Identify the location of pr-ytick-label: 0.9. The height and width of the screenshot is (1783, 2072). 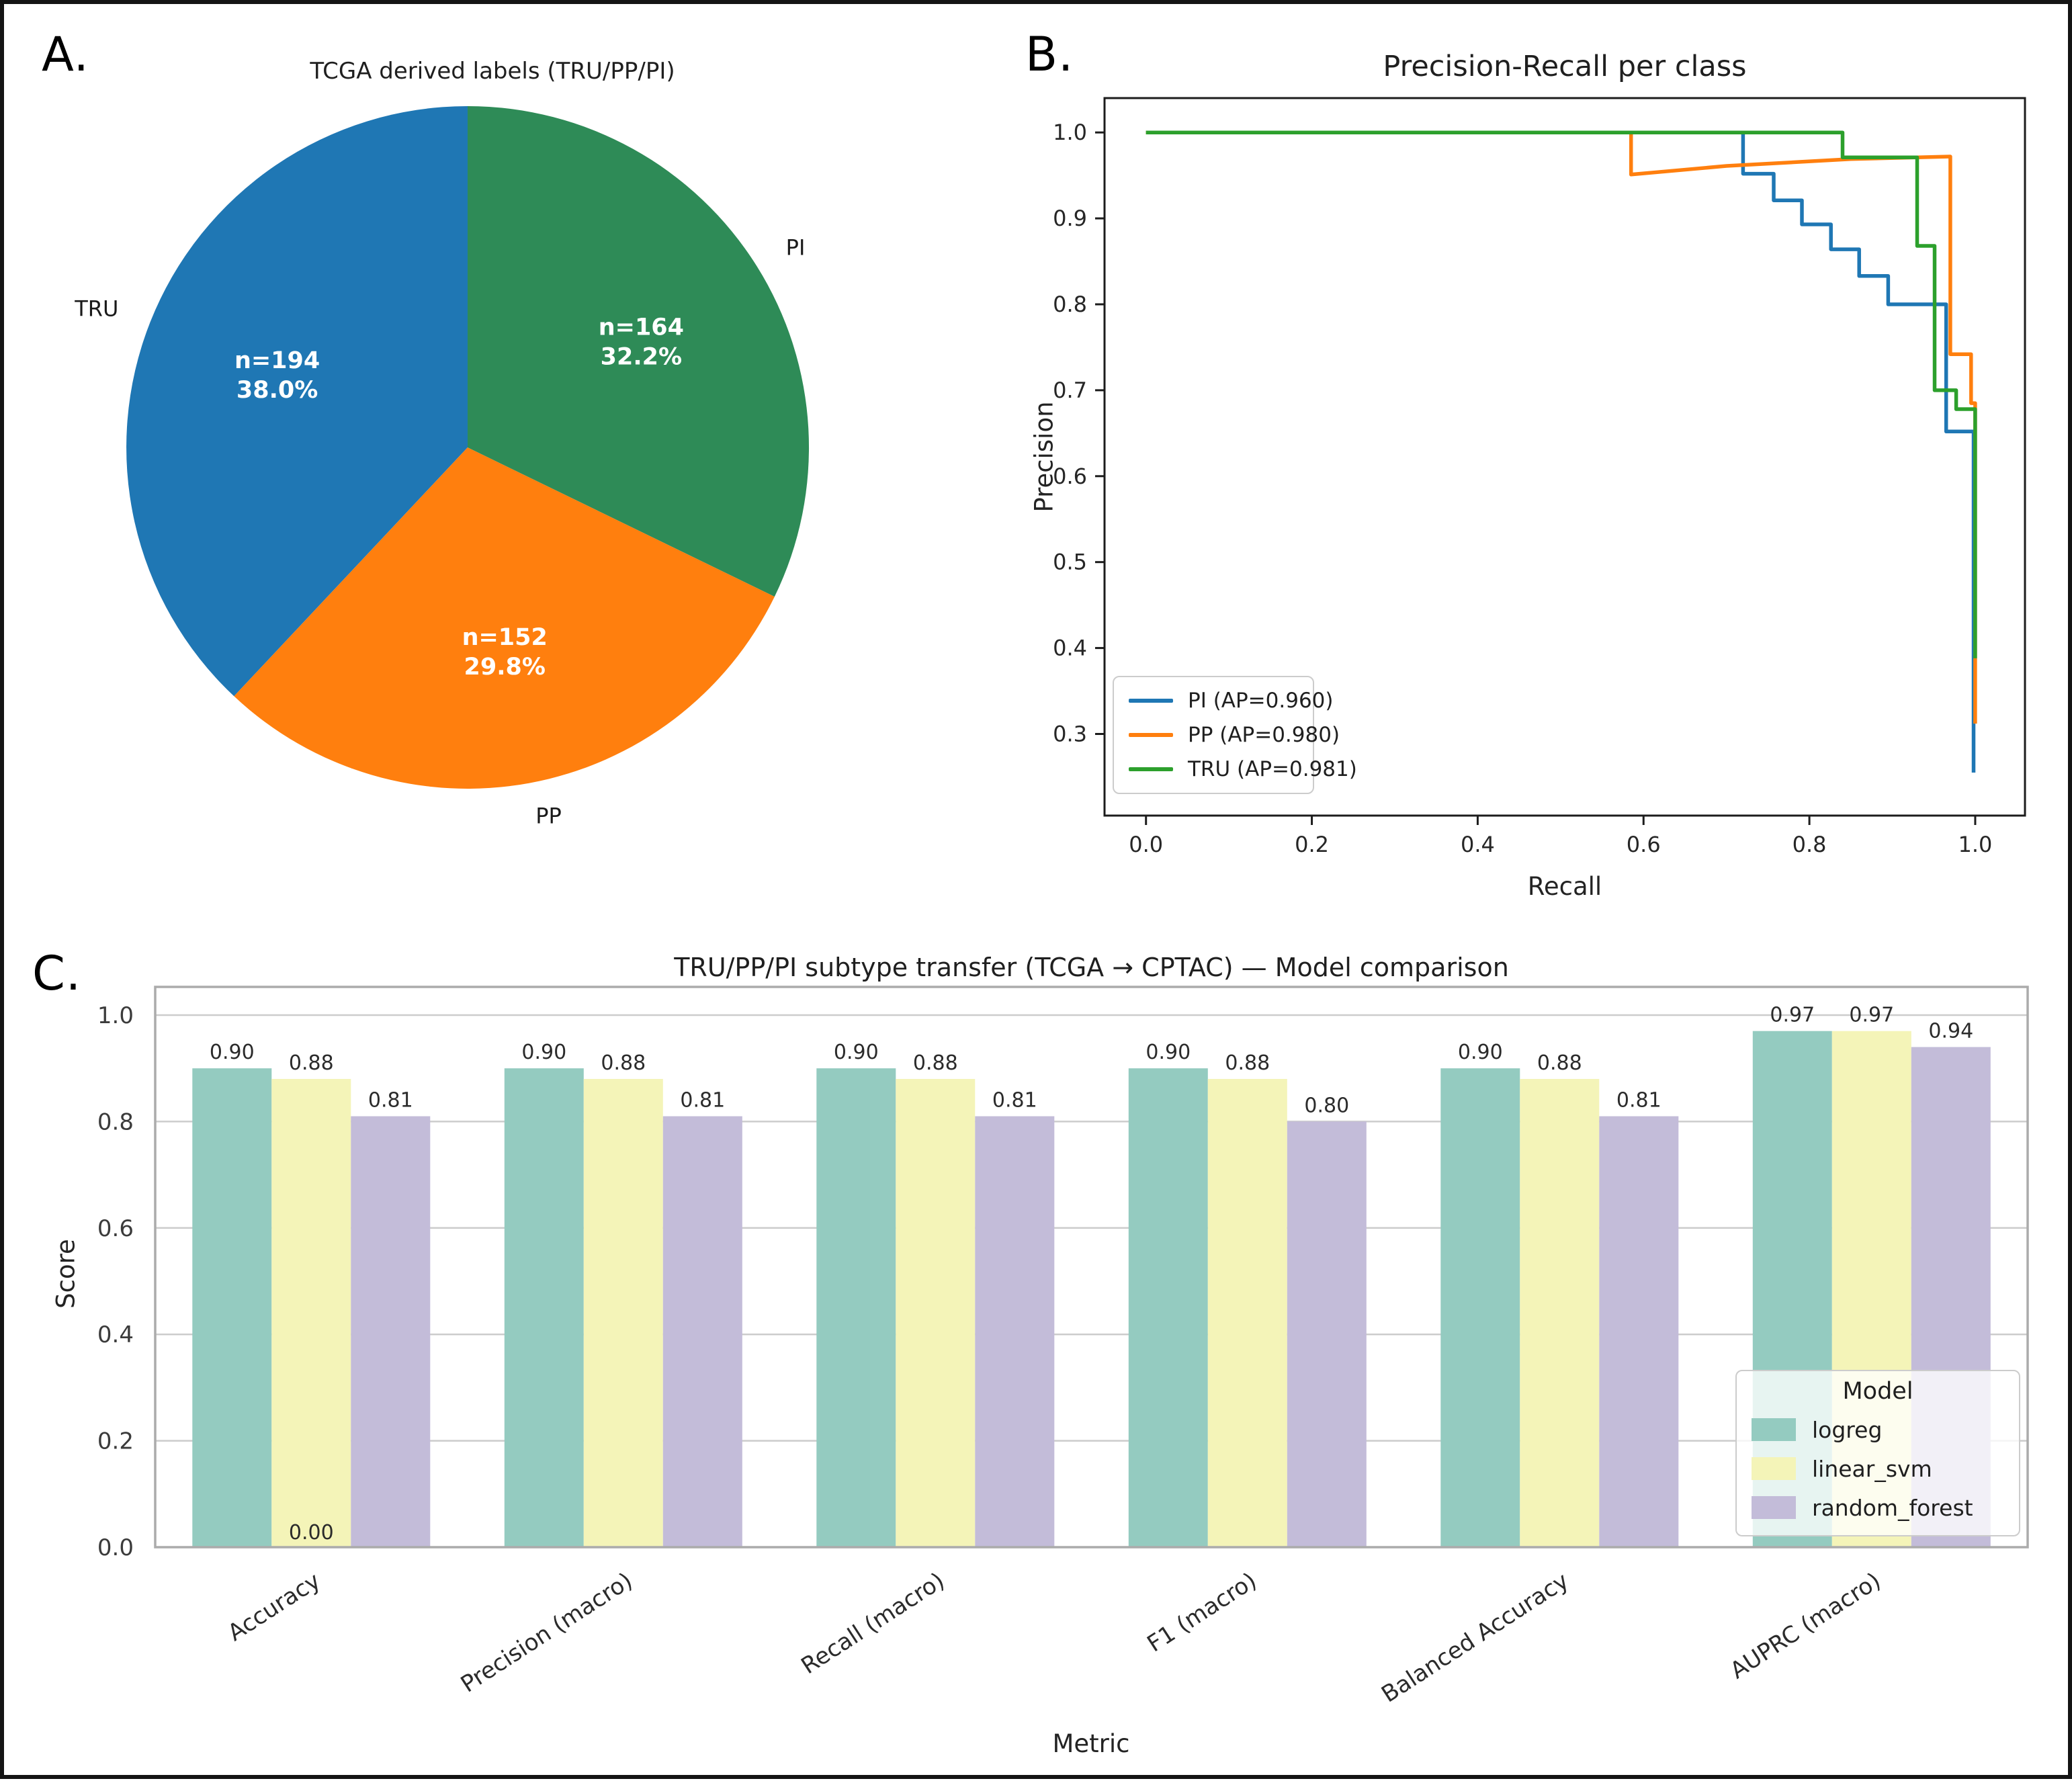
(1070, 219).